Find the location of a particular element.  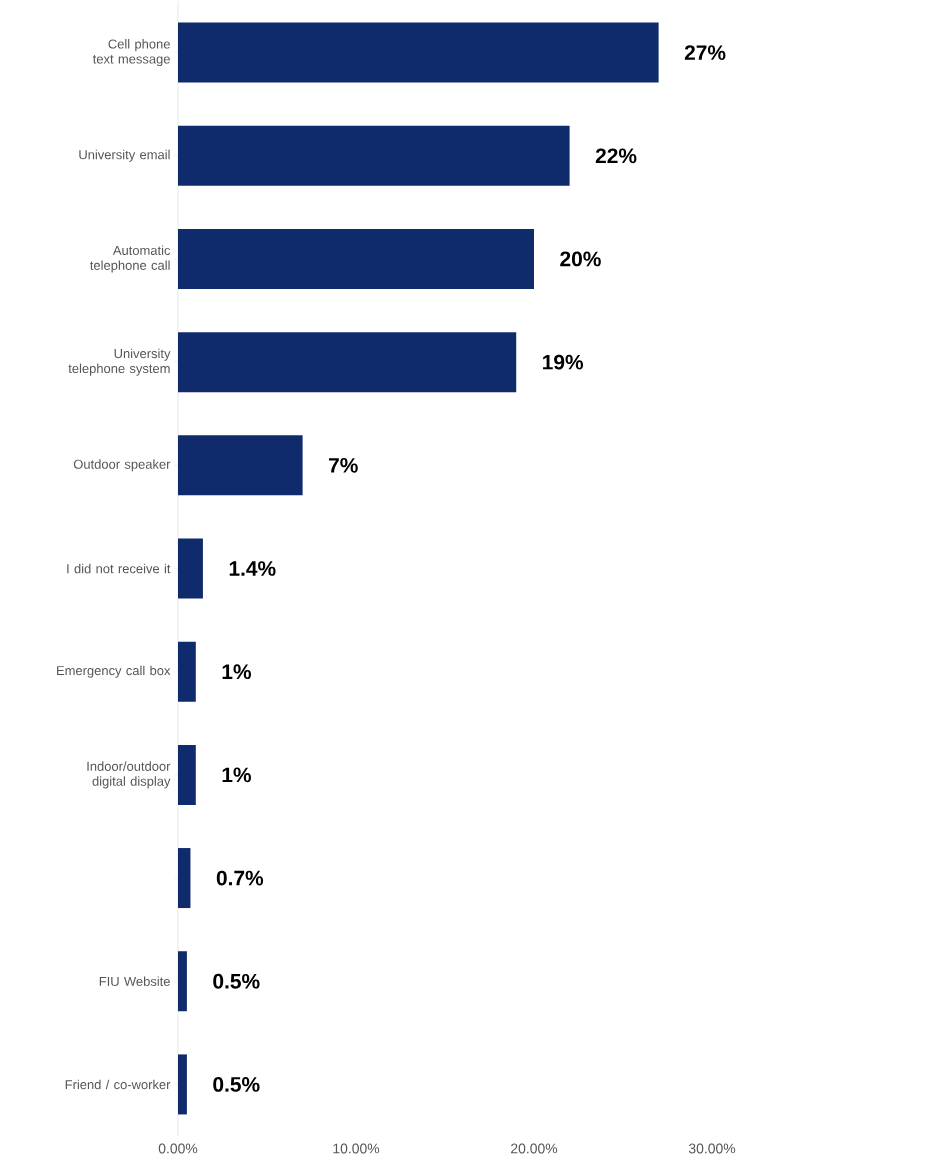

y-tick-label: Automatic telephone call is located at coordinates (130, 259).